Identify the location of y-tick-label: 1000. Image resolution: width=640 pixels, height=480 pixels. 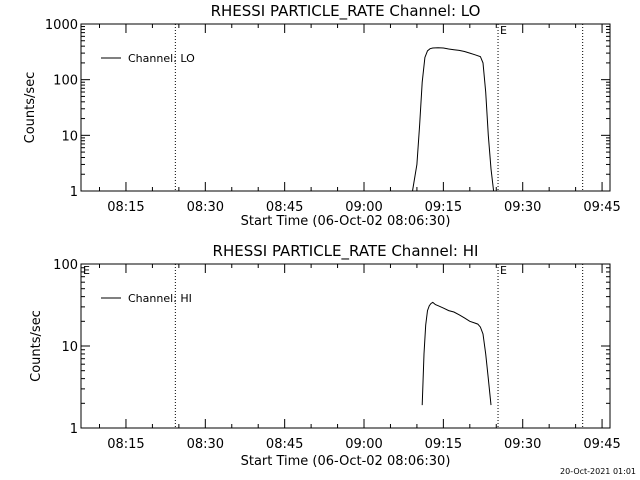
(61, 25).